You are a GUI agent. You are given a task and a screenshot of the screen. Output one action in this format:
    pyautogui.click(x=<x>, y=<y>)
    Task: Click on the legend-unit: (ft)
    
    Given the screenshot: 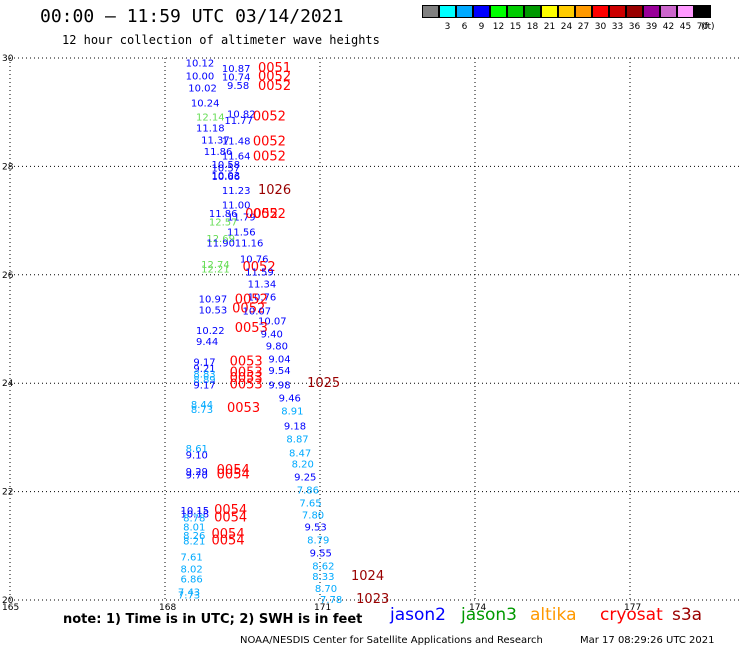 What is the action you would take?
    pyautogui.click(x=708, y=27)
    